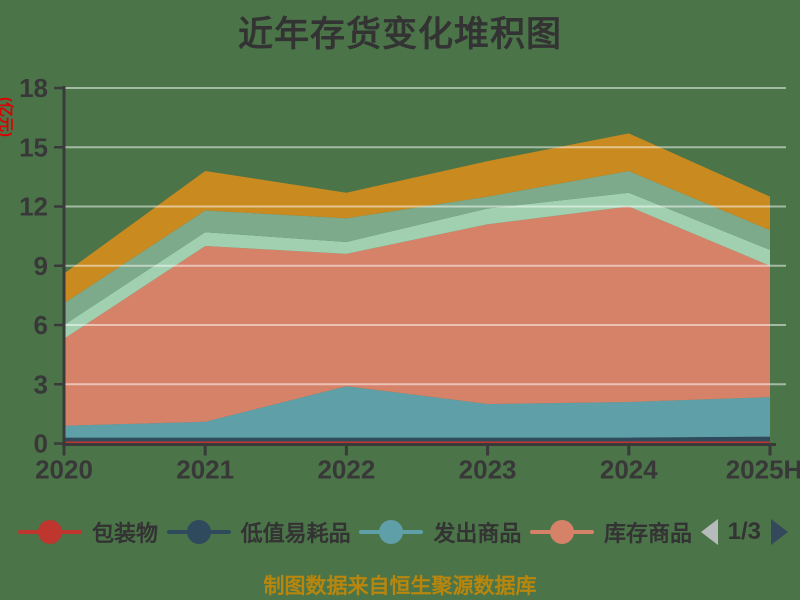 This screenshot has width=800, height=600. Describe the element at coordinates (763, 470) in the screenshot. I see `x-tick-label: 2025H` at that location.